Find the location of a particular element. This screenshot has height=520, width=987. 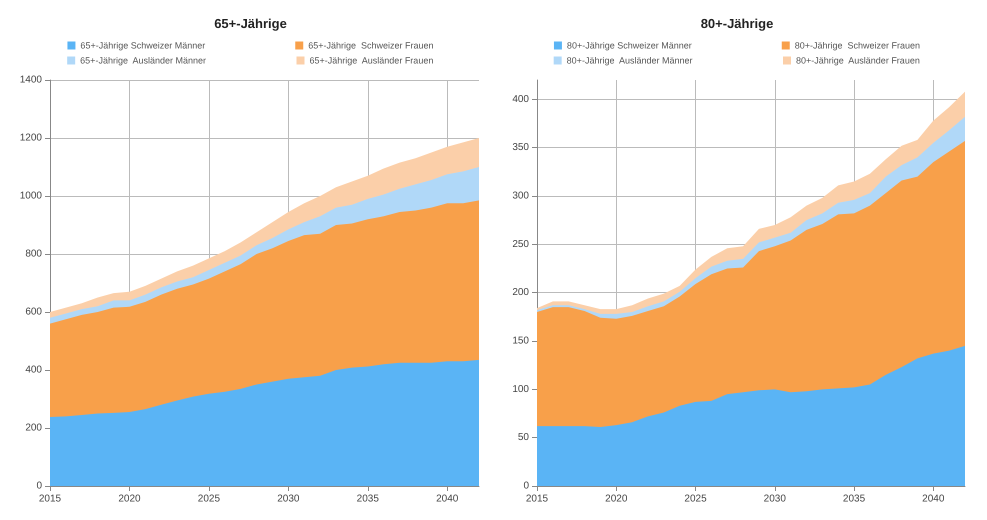

y-tick-label: 600 is located at coordinates (33, 312).